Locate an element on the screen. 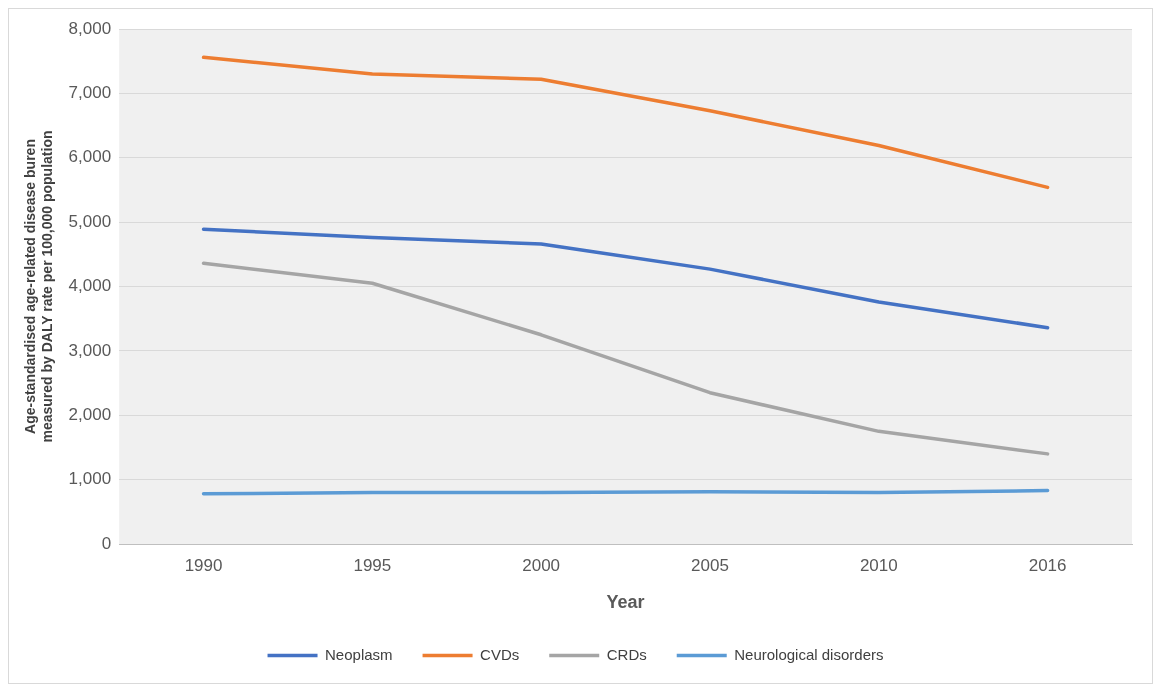 The width and height of the screenshot is (1161, 692). y-tick-label: 0 is located at coordinates (106, 543).